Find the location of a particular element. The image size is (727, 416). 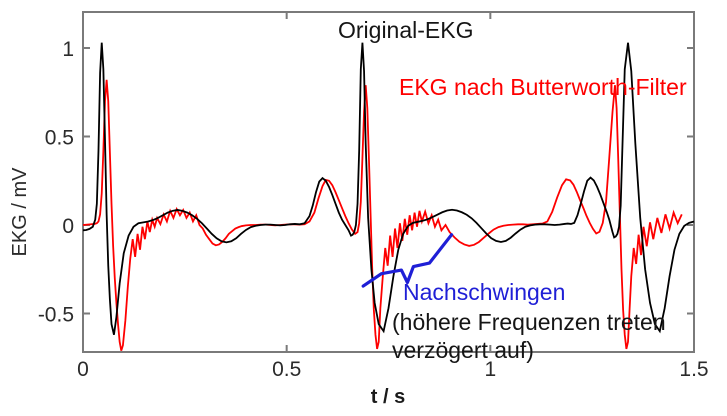

x-tick-label: 0.5 is located at coordinates (286, 369).